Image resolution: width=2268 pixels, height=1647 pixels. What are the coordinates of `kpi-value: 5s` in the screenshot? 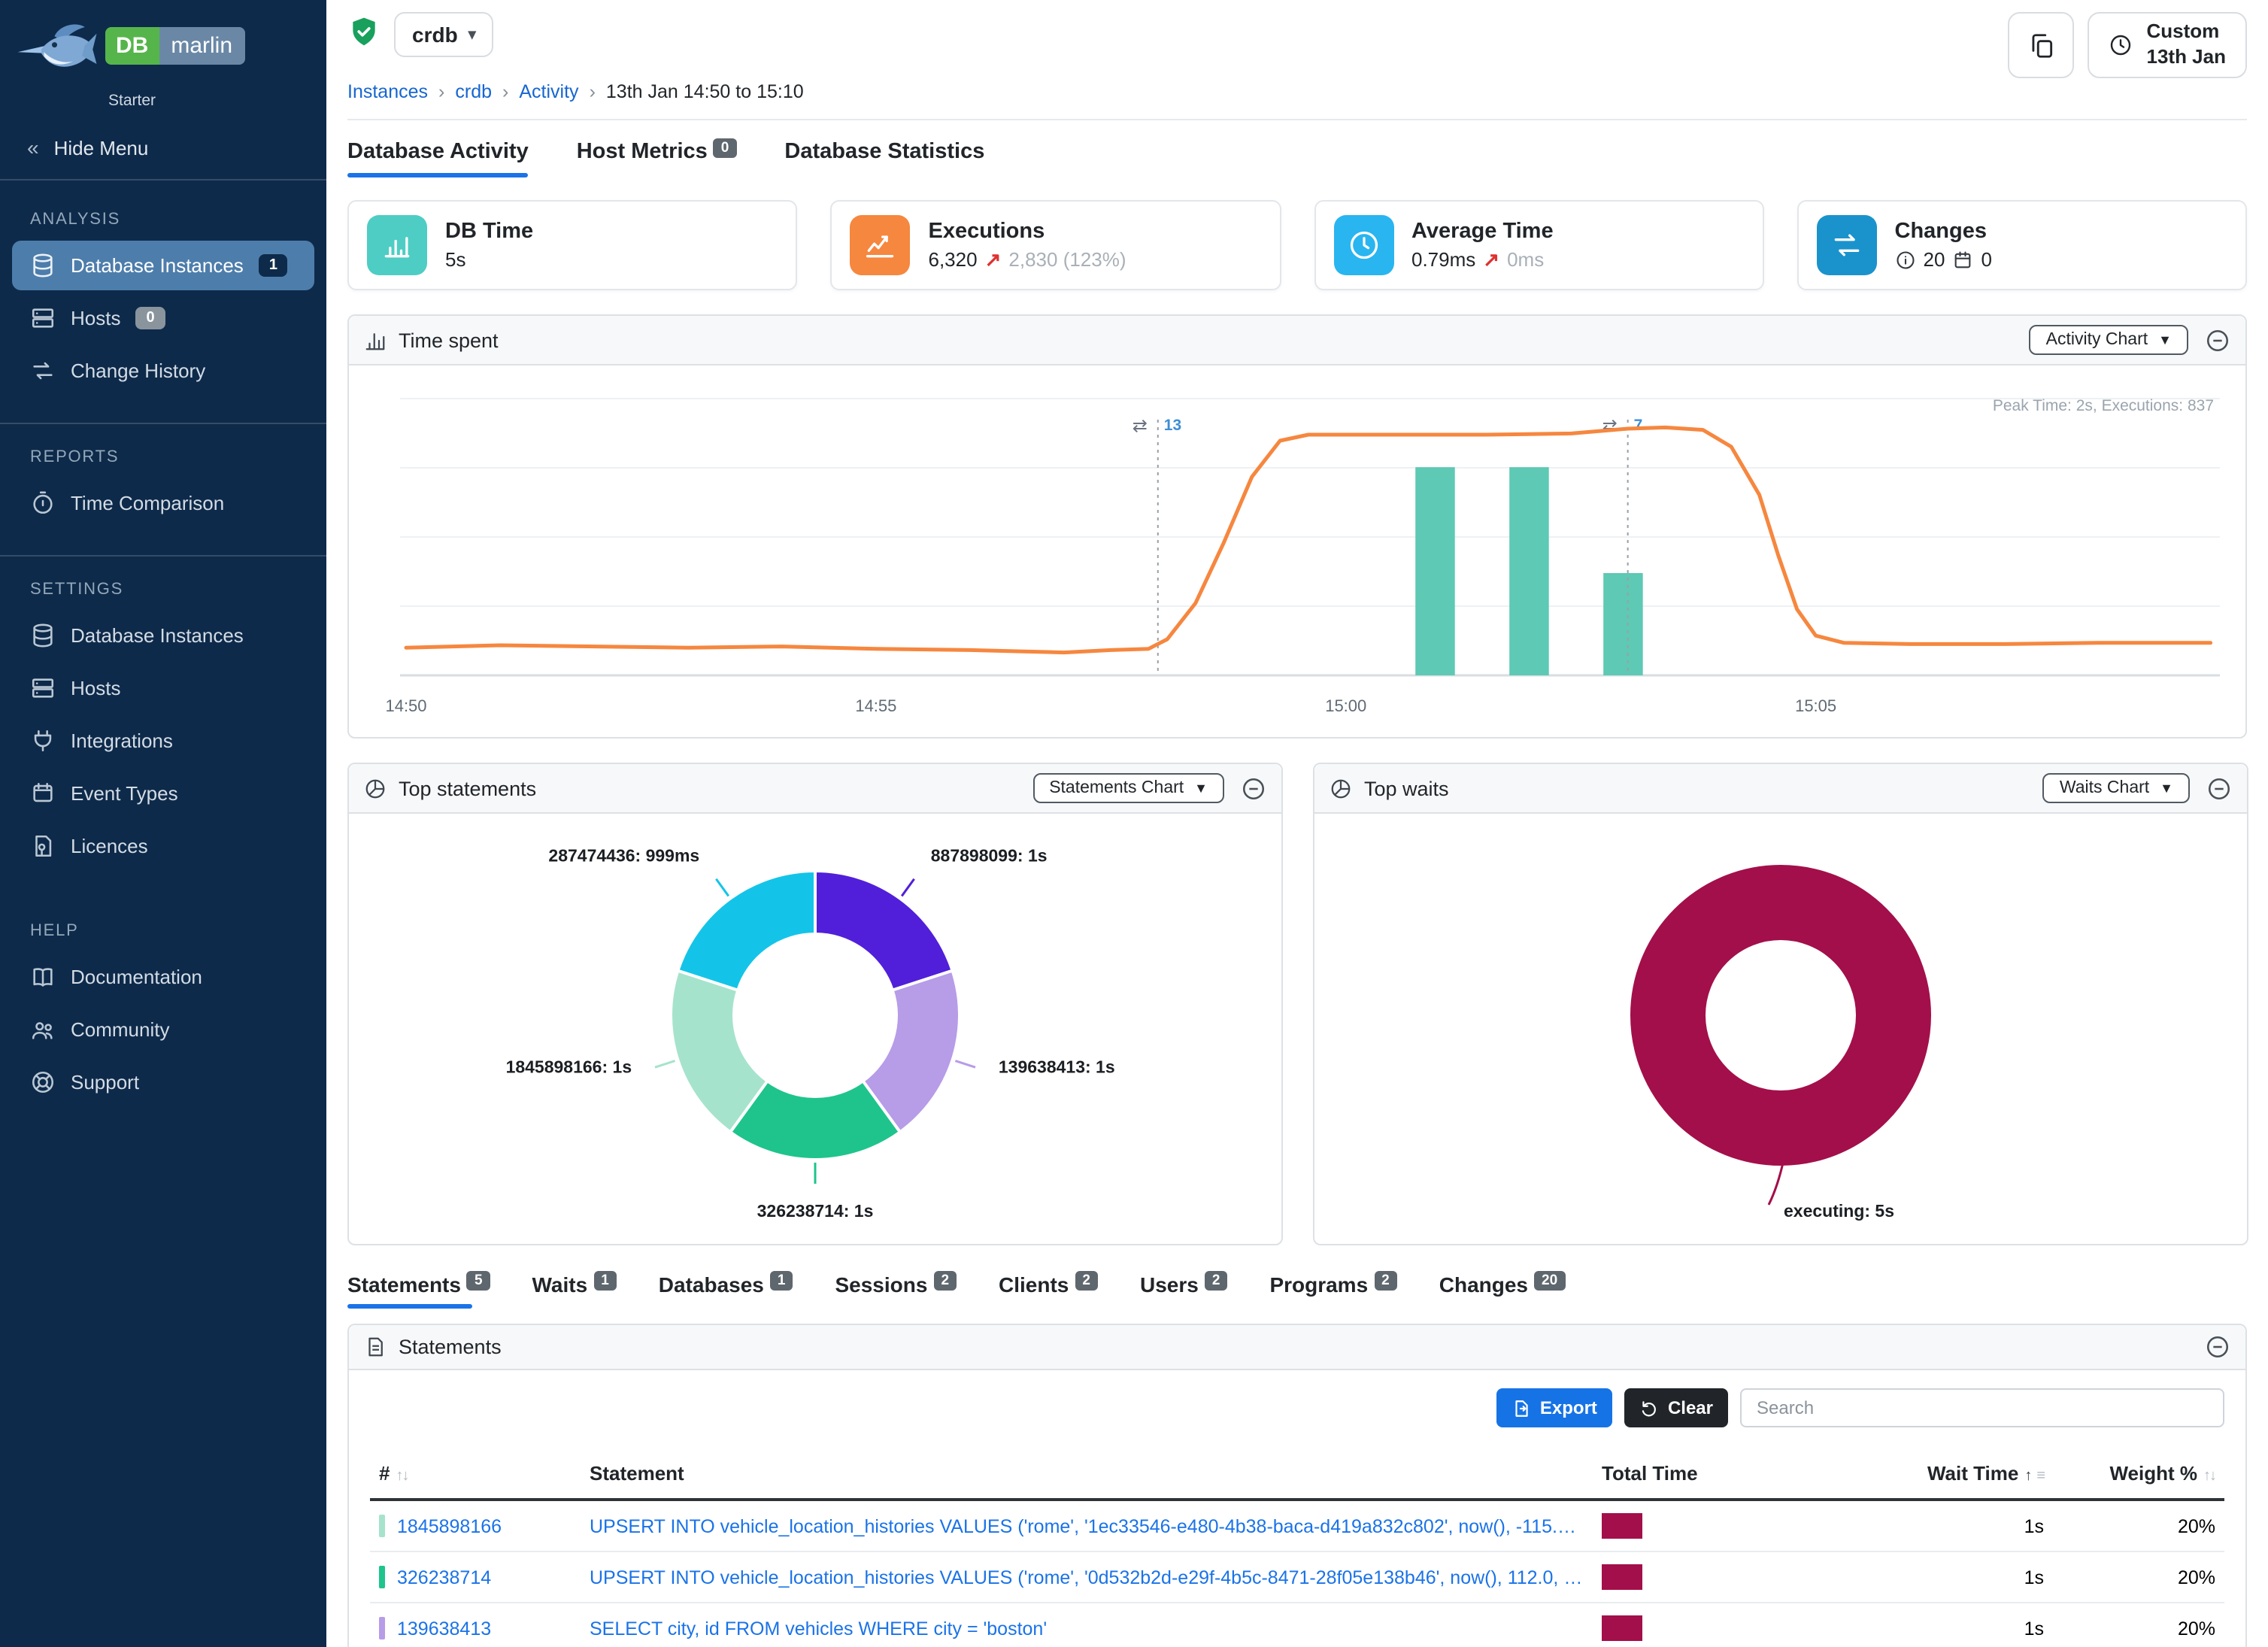 It's located at (455, 259).